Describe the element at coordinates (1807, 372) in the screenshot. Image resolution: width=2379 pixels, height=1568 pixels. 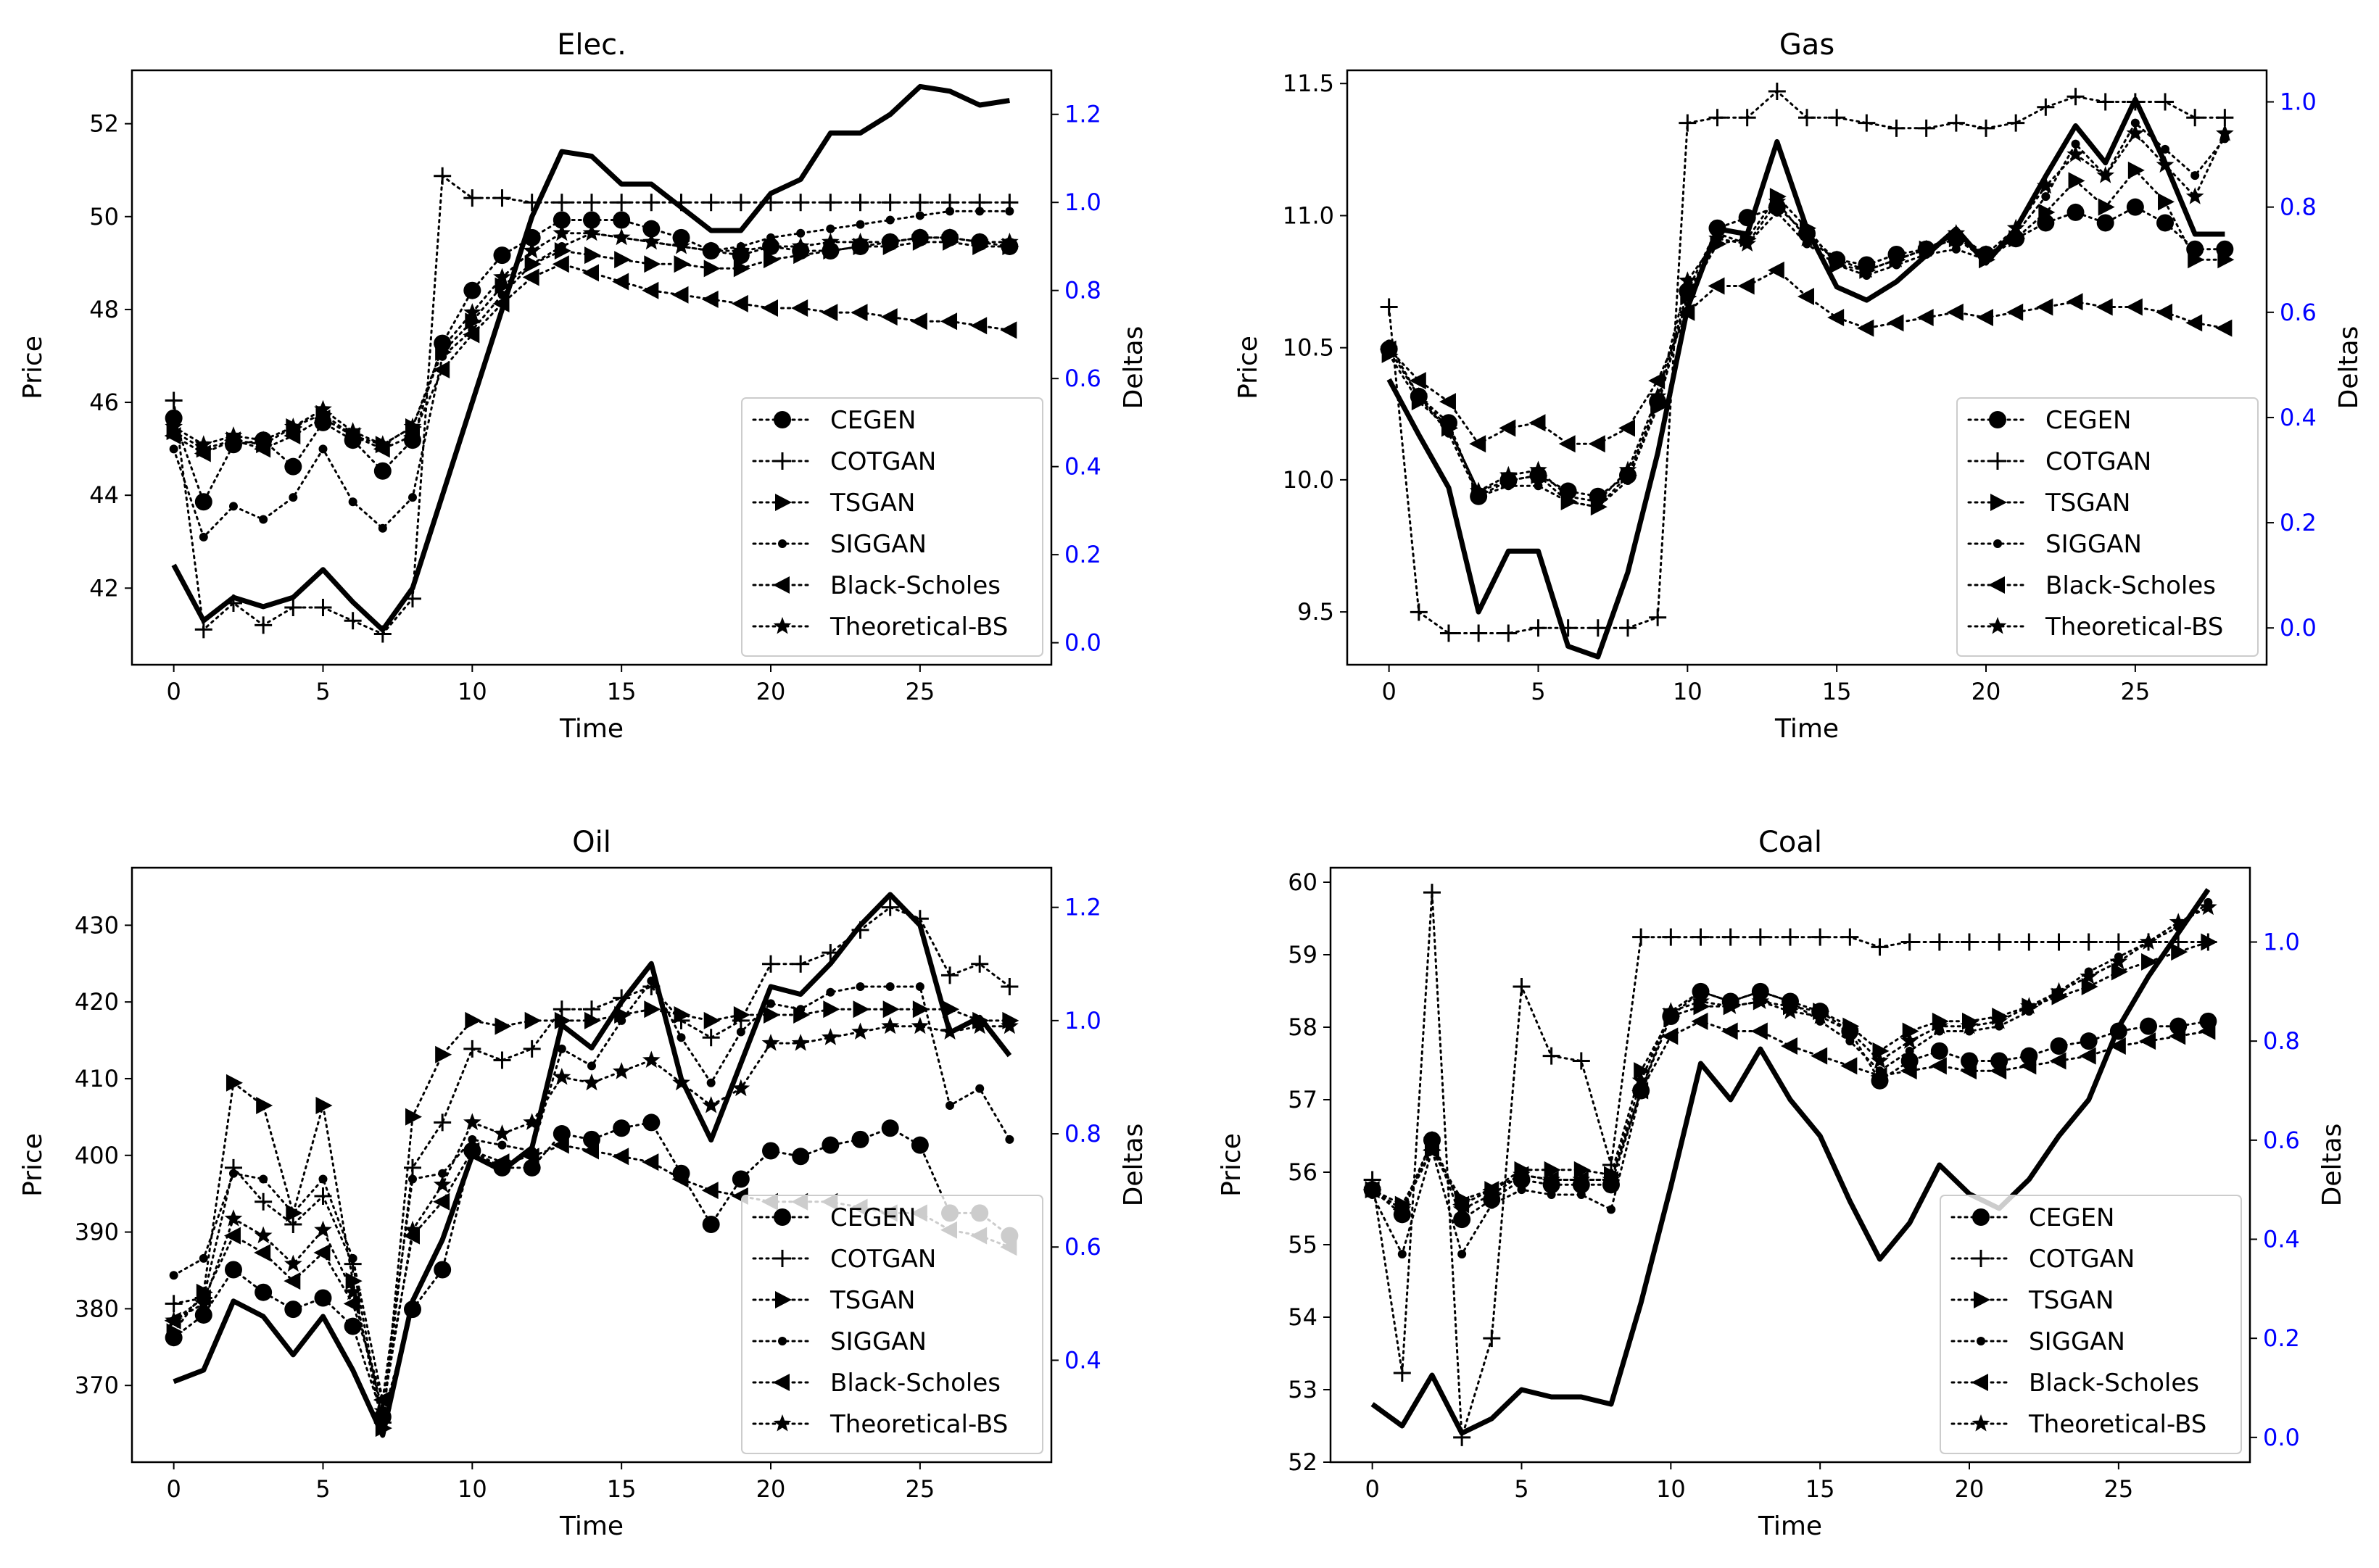
I see `plot-area` at that location.